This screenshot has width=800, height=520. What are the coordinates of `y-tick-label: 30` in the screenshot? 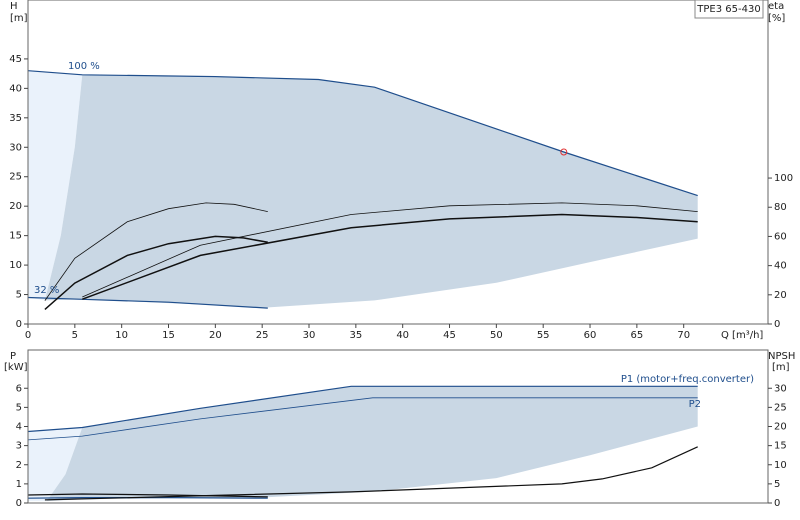 It's located at (15, 147).